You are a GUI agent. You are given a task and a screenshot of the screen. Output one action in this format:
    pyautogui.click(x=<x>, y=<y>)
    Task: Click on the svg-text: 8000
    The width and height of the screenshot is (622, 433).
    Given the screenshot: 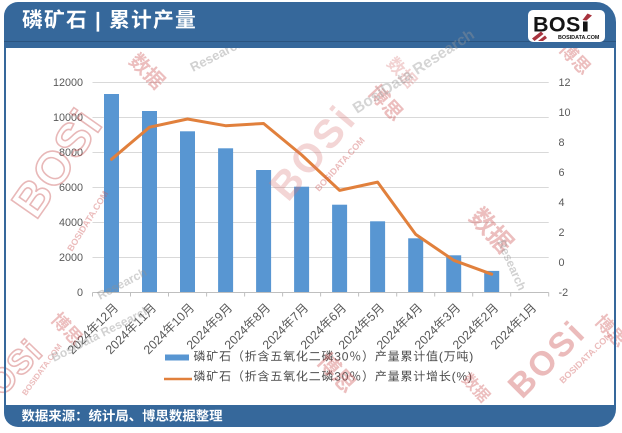 What is the action you would take?
    pyautogui.click(x=71, y=153)
    